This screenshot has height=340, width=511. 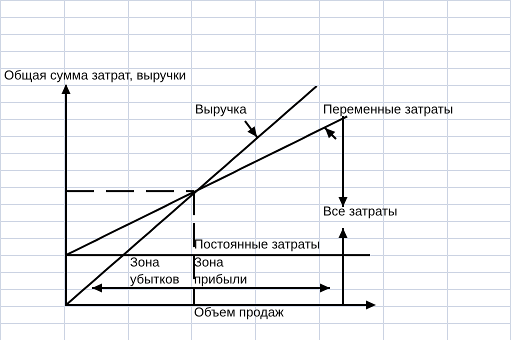 I want to click on annotation: Зона убытков, so click(x=155, y=270).